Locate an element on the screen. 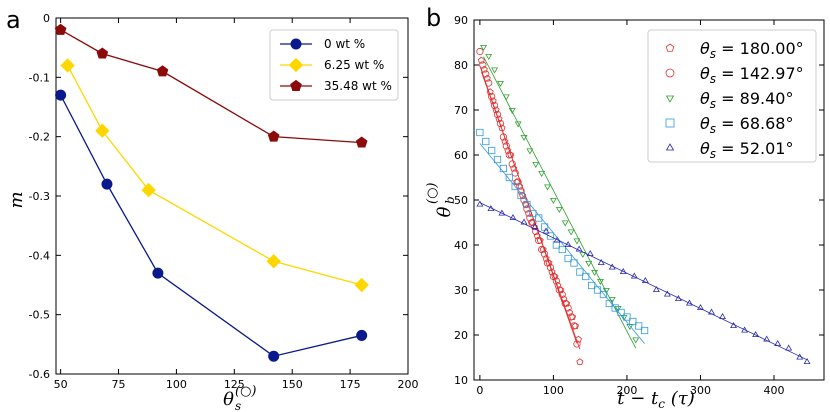 This screenshot has width=830, height=412. y-tick-label: 90 is located at coordinates (461, 20).